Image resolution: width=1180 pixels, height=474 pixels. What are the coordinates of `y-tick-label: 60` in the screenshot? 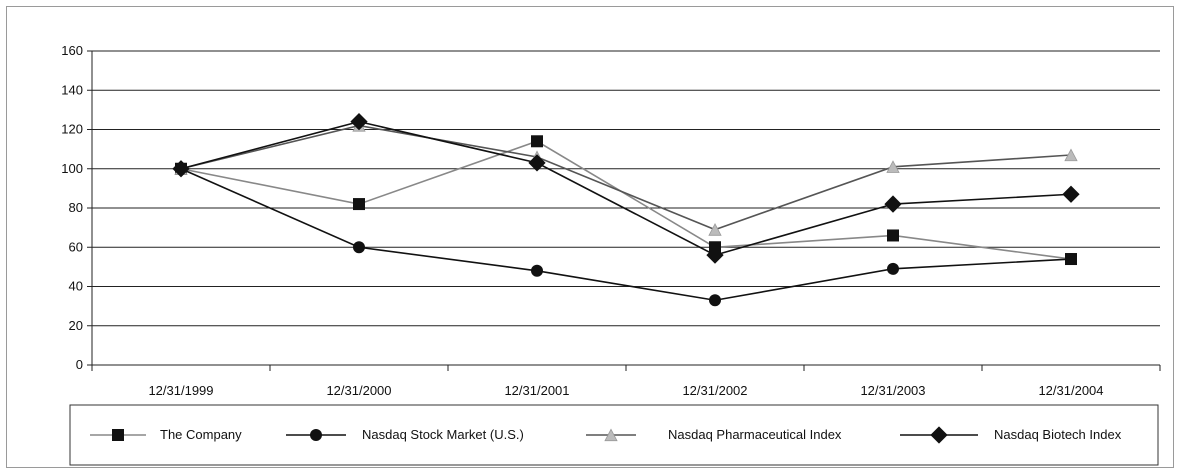 It's located at (76, 246).